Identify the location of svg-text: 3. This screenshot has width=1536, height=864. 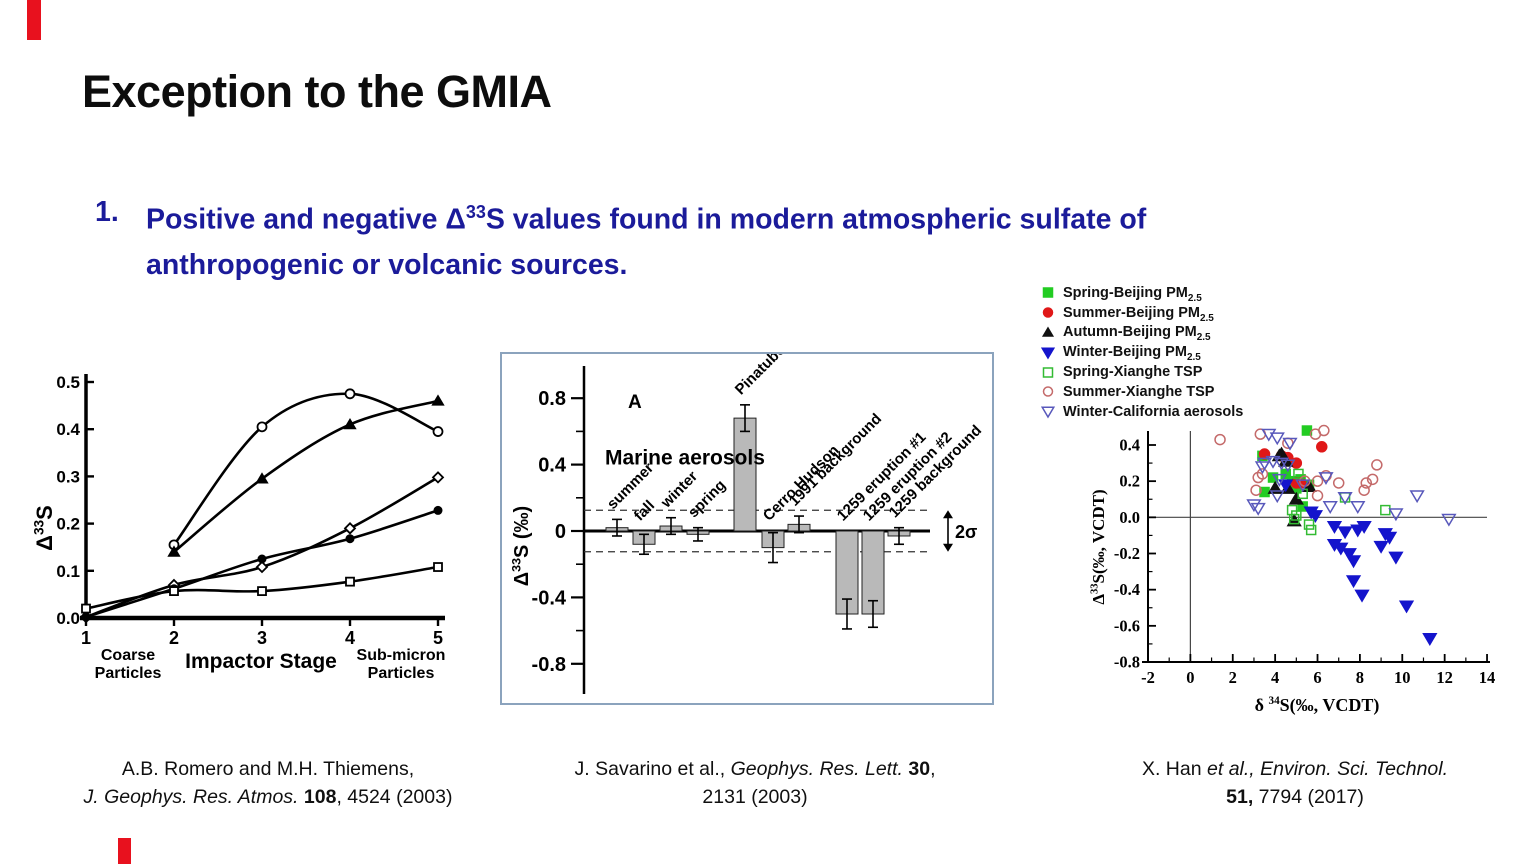
(262, 638).